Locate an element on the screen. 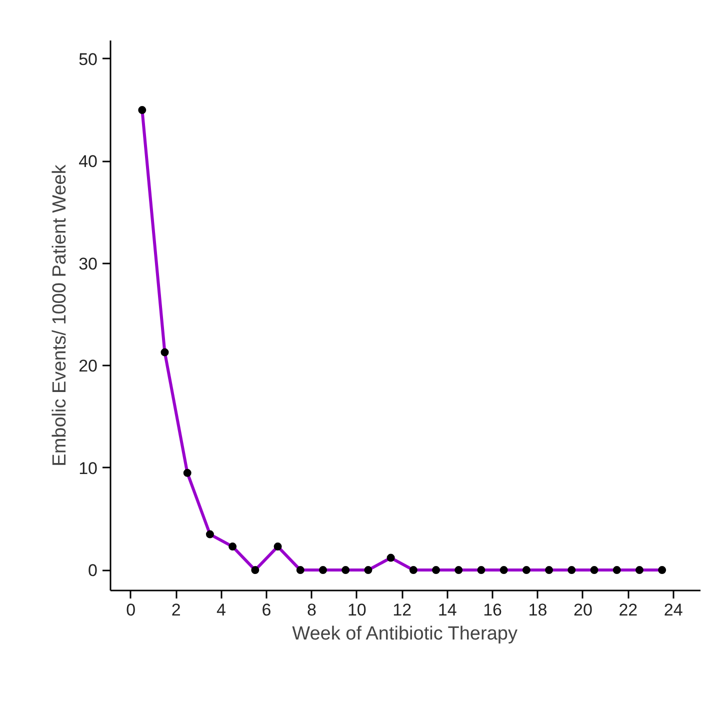 The width and height of the screenshot is (728, 710). x-tick-label: 20 is located at coordinates (582, 610).